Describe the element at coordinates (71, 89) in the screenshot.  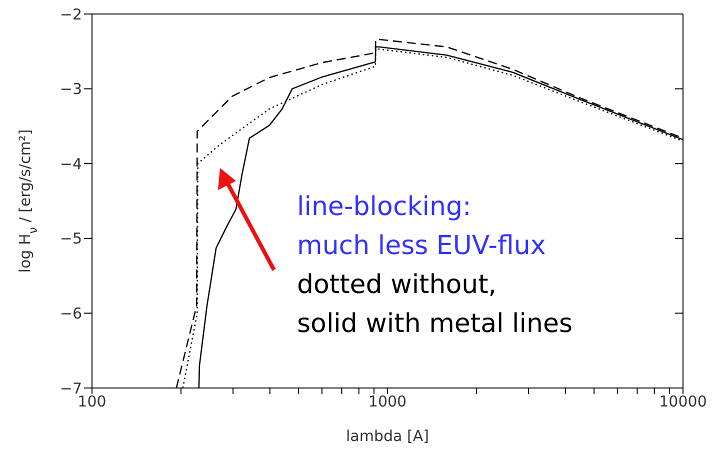
I see `y-tick-label: −3` at that location.